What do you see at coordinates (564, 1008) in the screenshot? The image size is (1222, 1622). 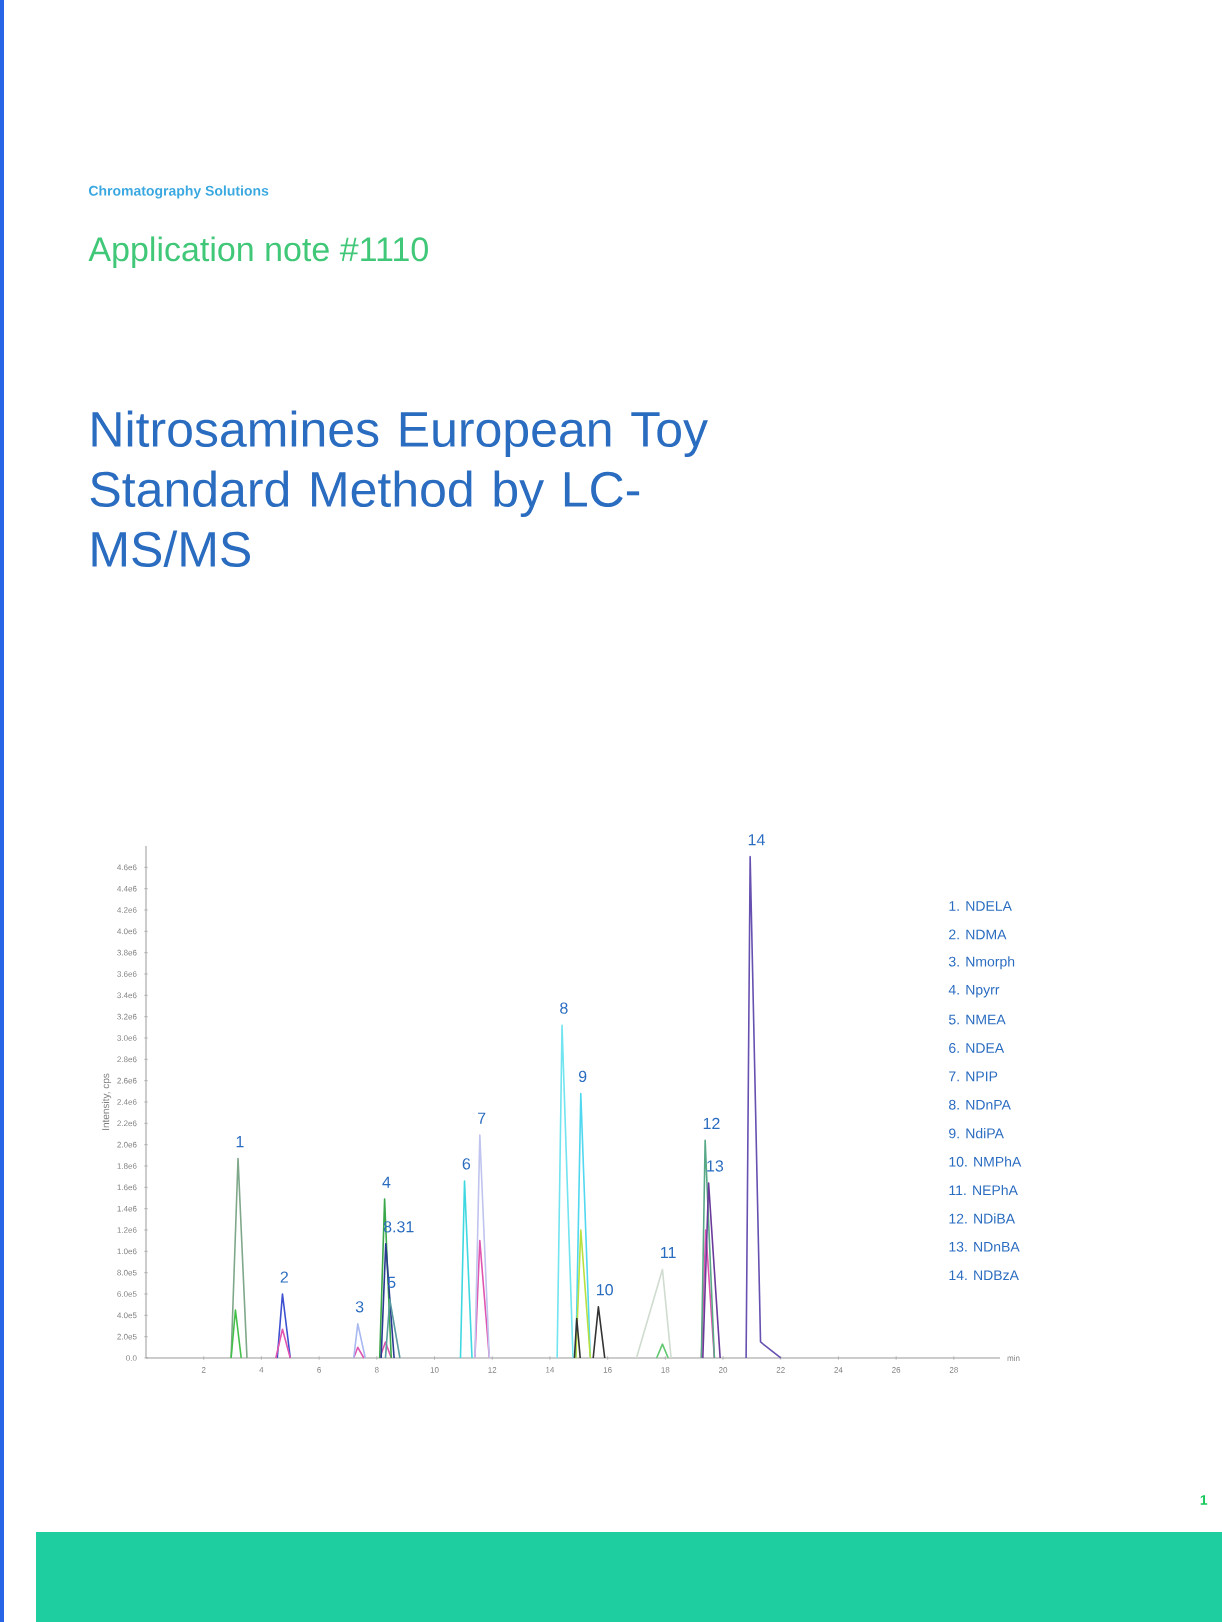 I see `annotation: 8` at bounding box center [564, 1008].